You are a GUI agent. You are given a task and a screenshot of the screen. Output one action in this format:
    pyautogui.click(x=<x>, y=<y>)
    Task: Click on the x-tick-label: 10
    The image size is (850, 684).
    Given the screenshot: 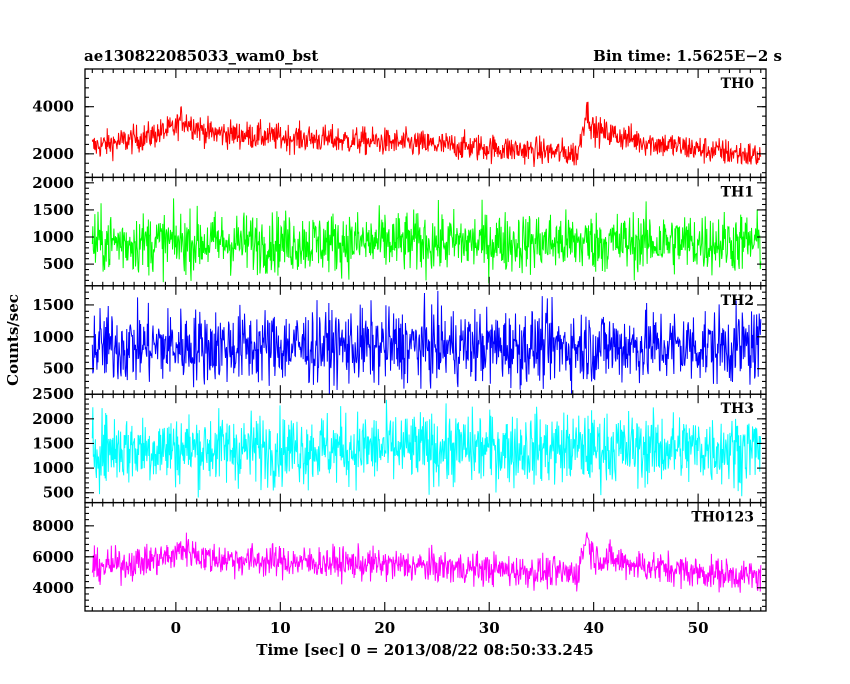 What is the action you would take?
    pyautogui.click(x=280, y=628)
    